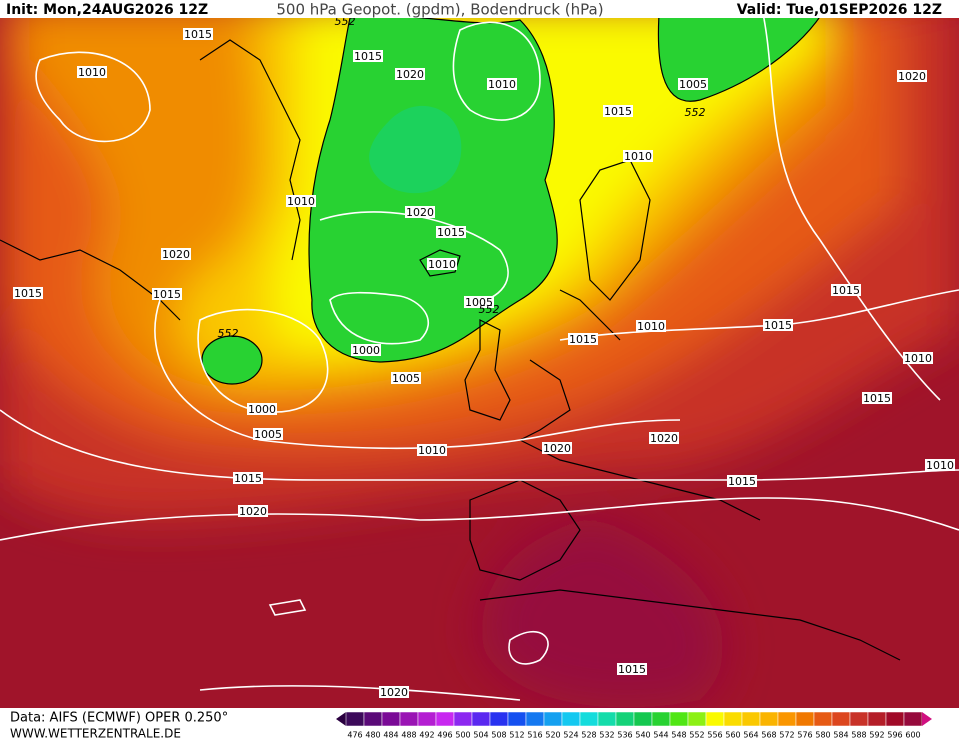 Image resolution: width=959 pixels, height=745 pixels. I want to click on scale-label: 480, so click(372, 735).